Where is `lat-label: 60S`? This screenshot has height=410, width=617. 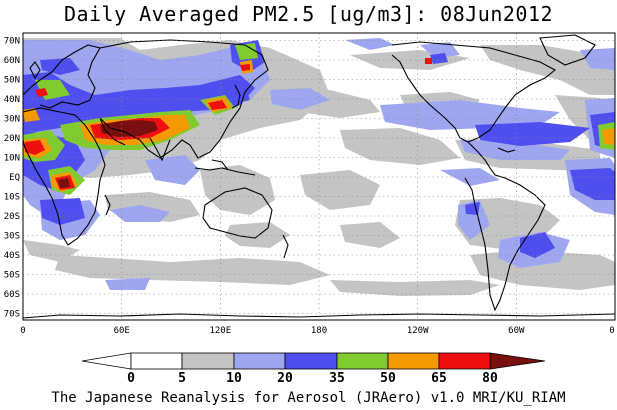
lat-label: 60S is located at coordinates (12, 295).